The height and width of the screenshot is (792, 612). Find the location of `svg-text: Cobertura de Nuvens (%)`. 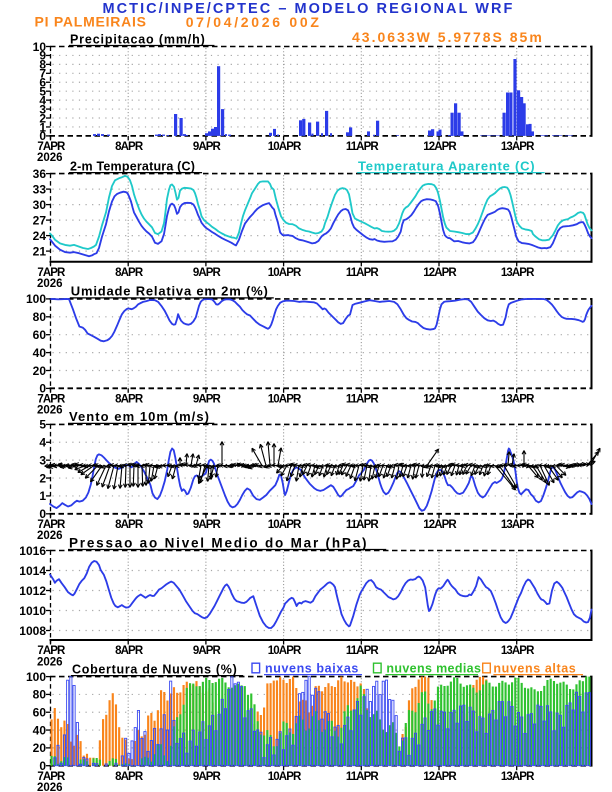

svg-text: Cobertura de Nuvens (%) is located at coordinates (154, 669).